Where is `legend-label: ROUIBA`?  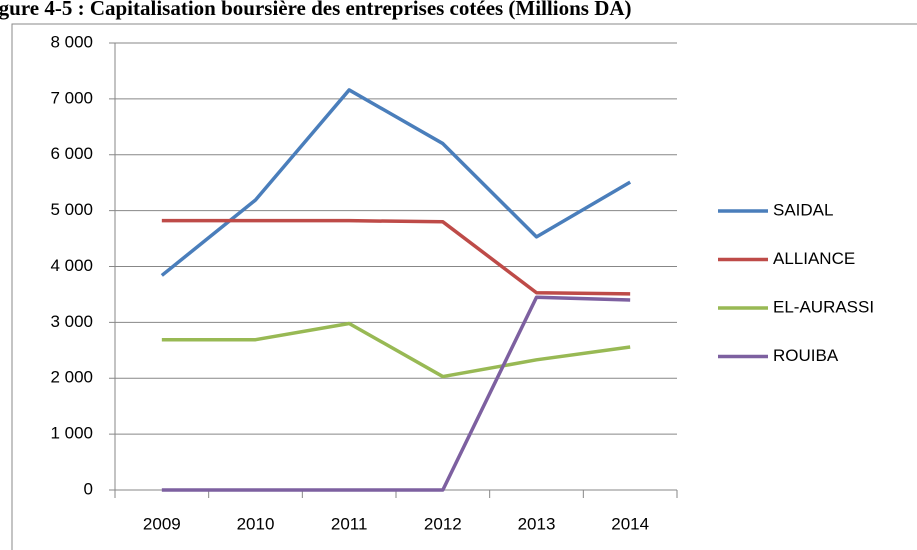
legend-label: ROUIBA is located at coordinates (806, 355).